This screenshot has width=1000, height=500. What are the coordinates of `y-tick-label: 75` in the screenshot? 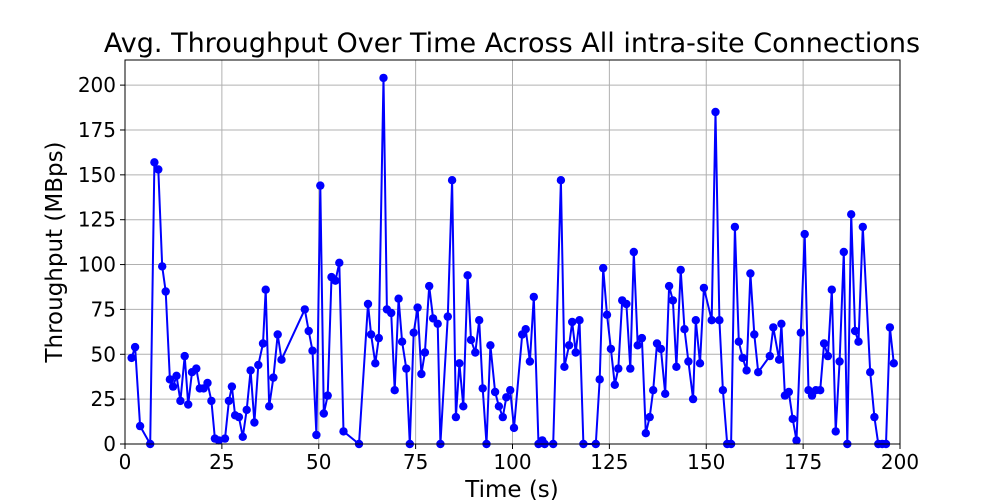 It's located at (103, 309).